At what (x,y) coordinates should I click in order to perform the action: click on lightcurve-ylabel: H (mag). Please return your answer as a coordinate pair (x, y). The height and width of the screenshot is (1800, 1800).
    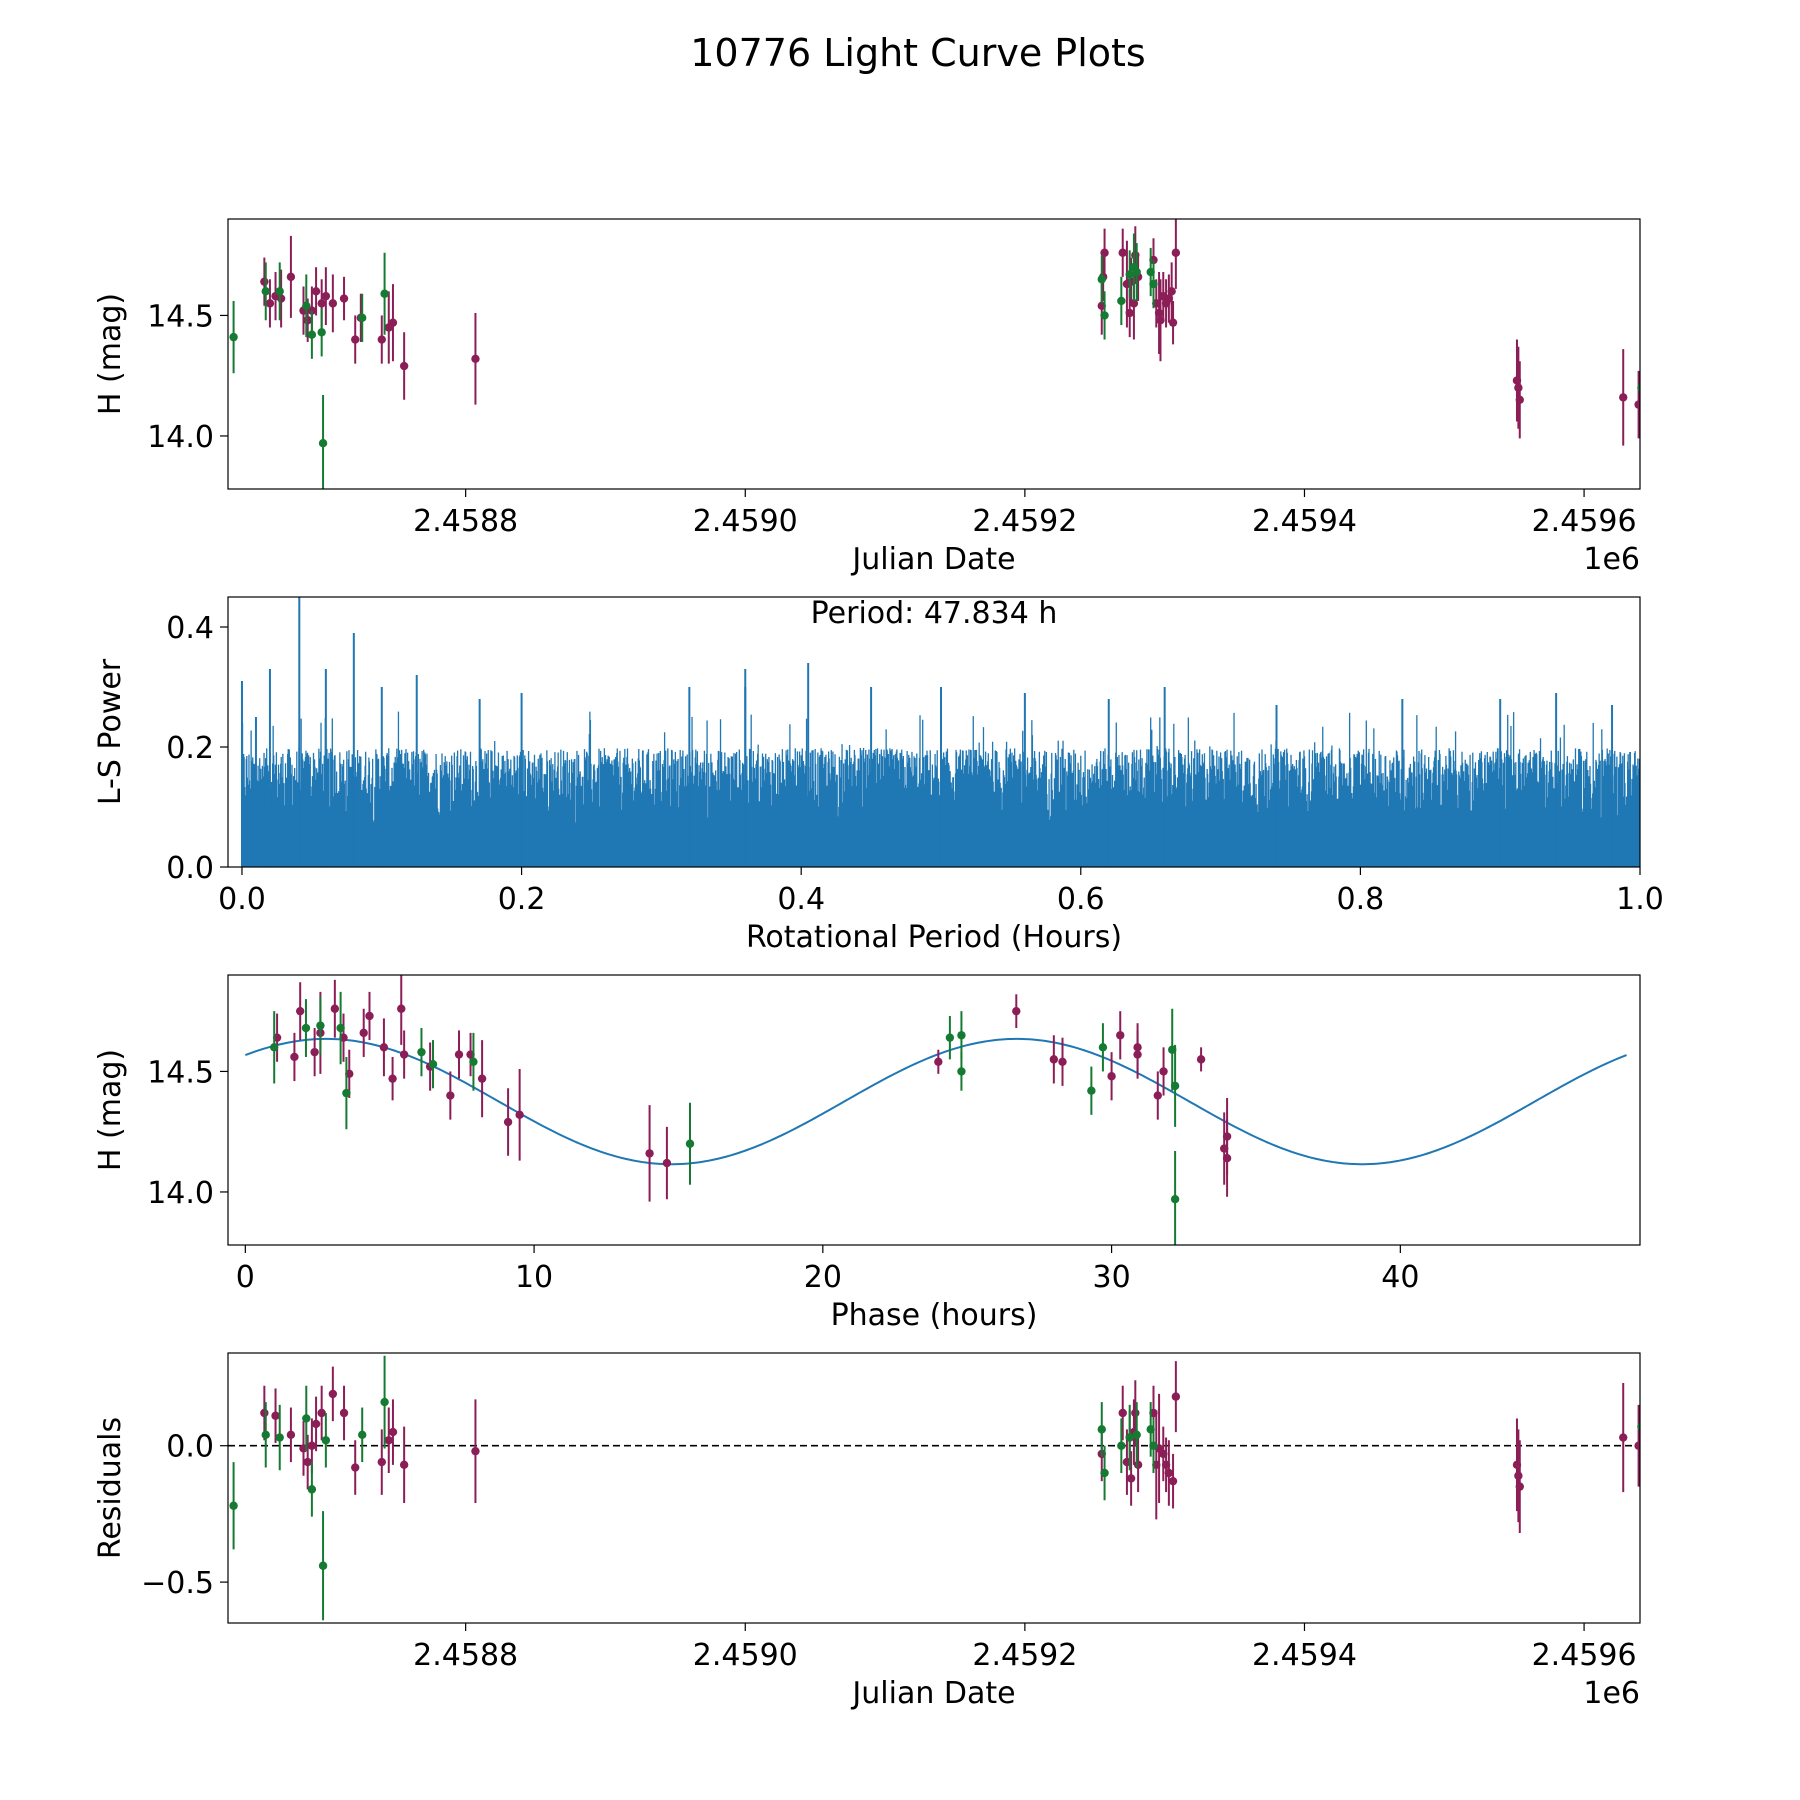
    Looking at the image, I should click on (110, 354).